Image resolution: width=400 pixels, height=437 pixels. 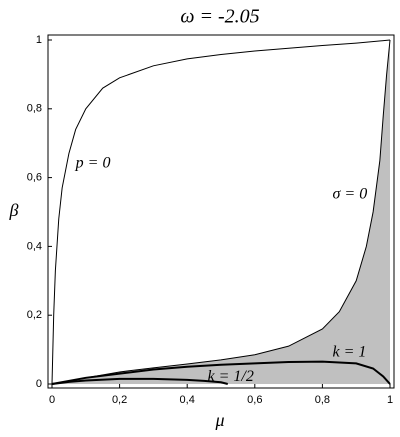 I want to click on curve-label: σ = 0, so click(x=350, y=193).